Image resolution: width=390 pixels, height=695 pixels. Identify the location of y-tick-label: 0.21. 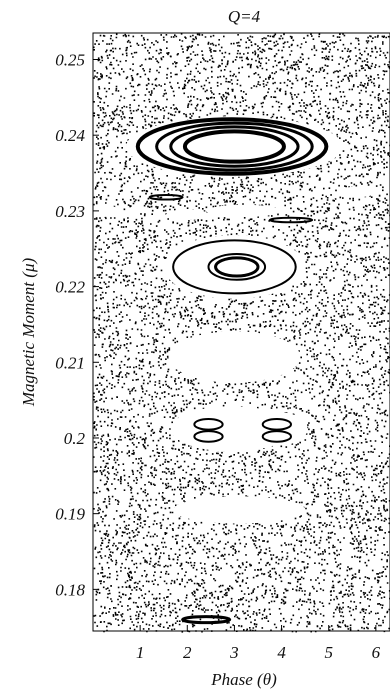
(70, 362).